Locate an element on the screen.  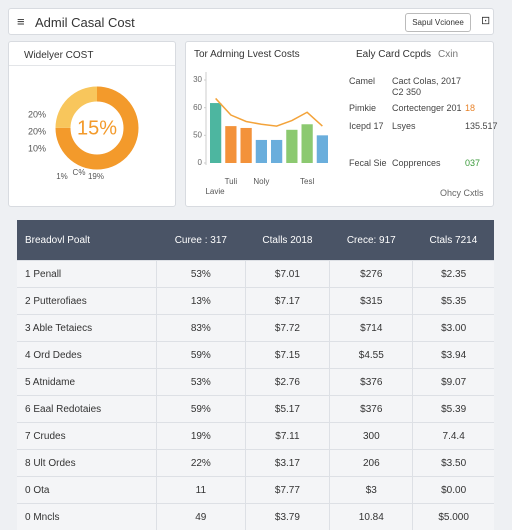
table-cell: 8 Ult Ordes is located at coordinates (87, 463).